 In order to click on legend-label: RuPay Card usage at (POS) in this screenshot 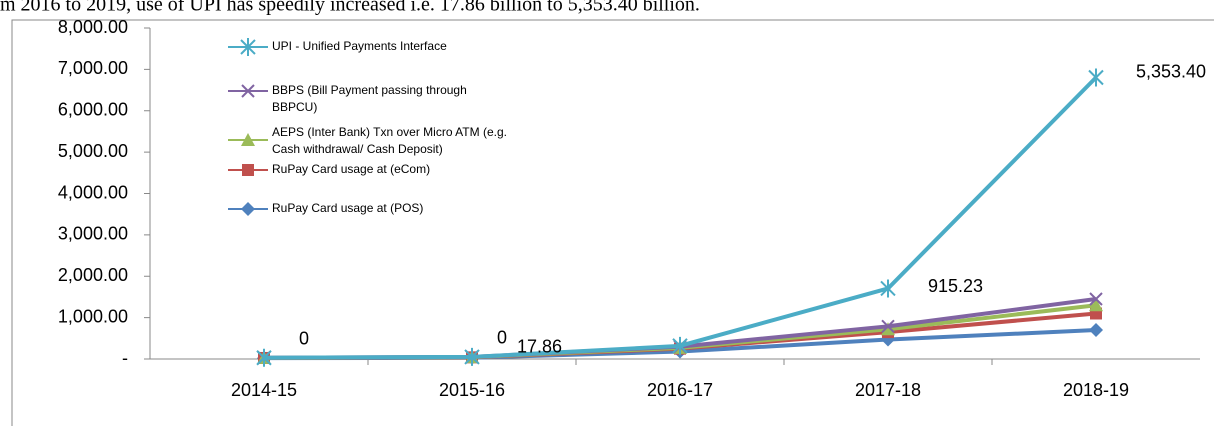, I will do `click(348, 208)`.